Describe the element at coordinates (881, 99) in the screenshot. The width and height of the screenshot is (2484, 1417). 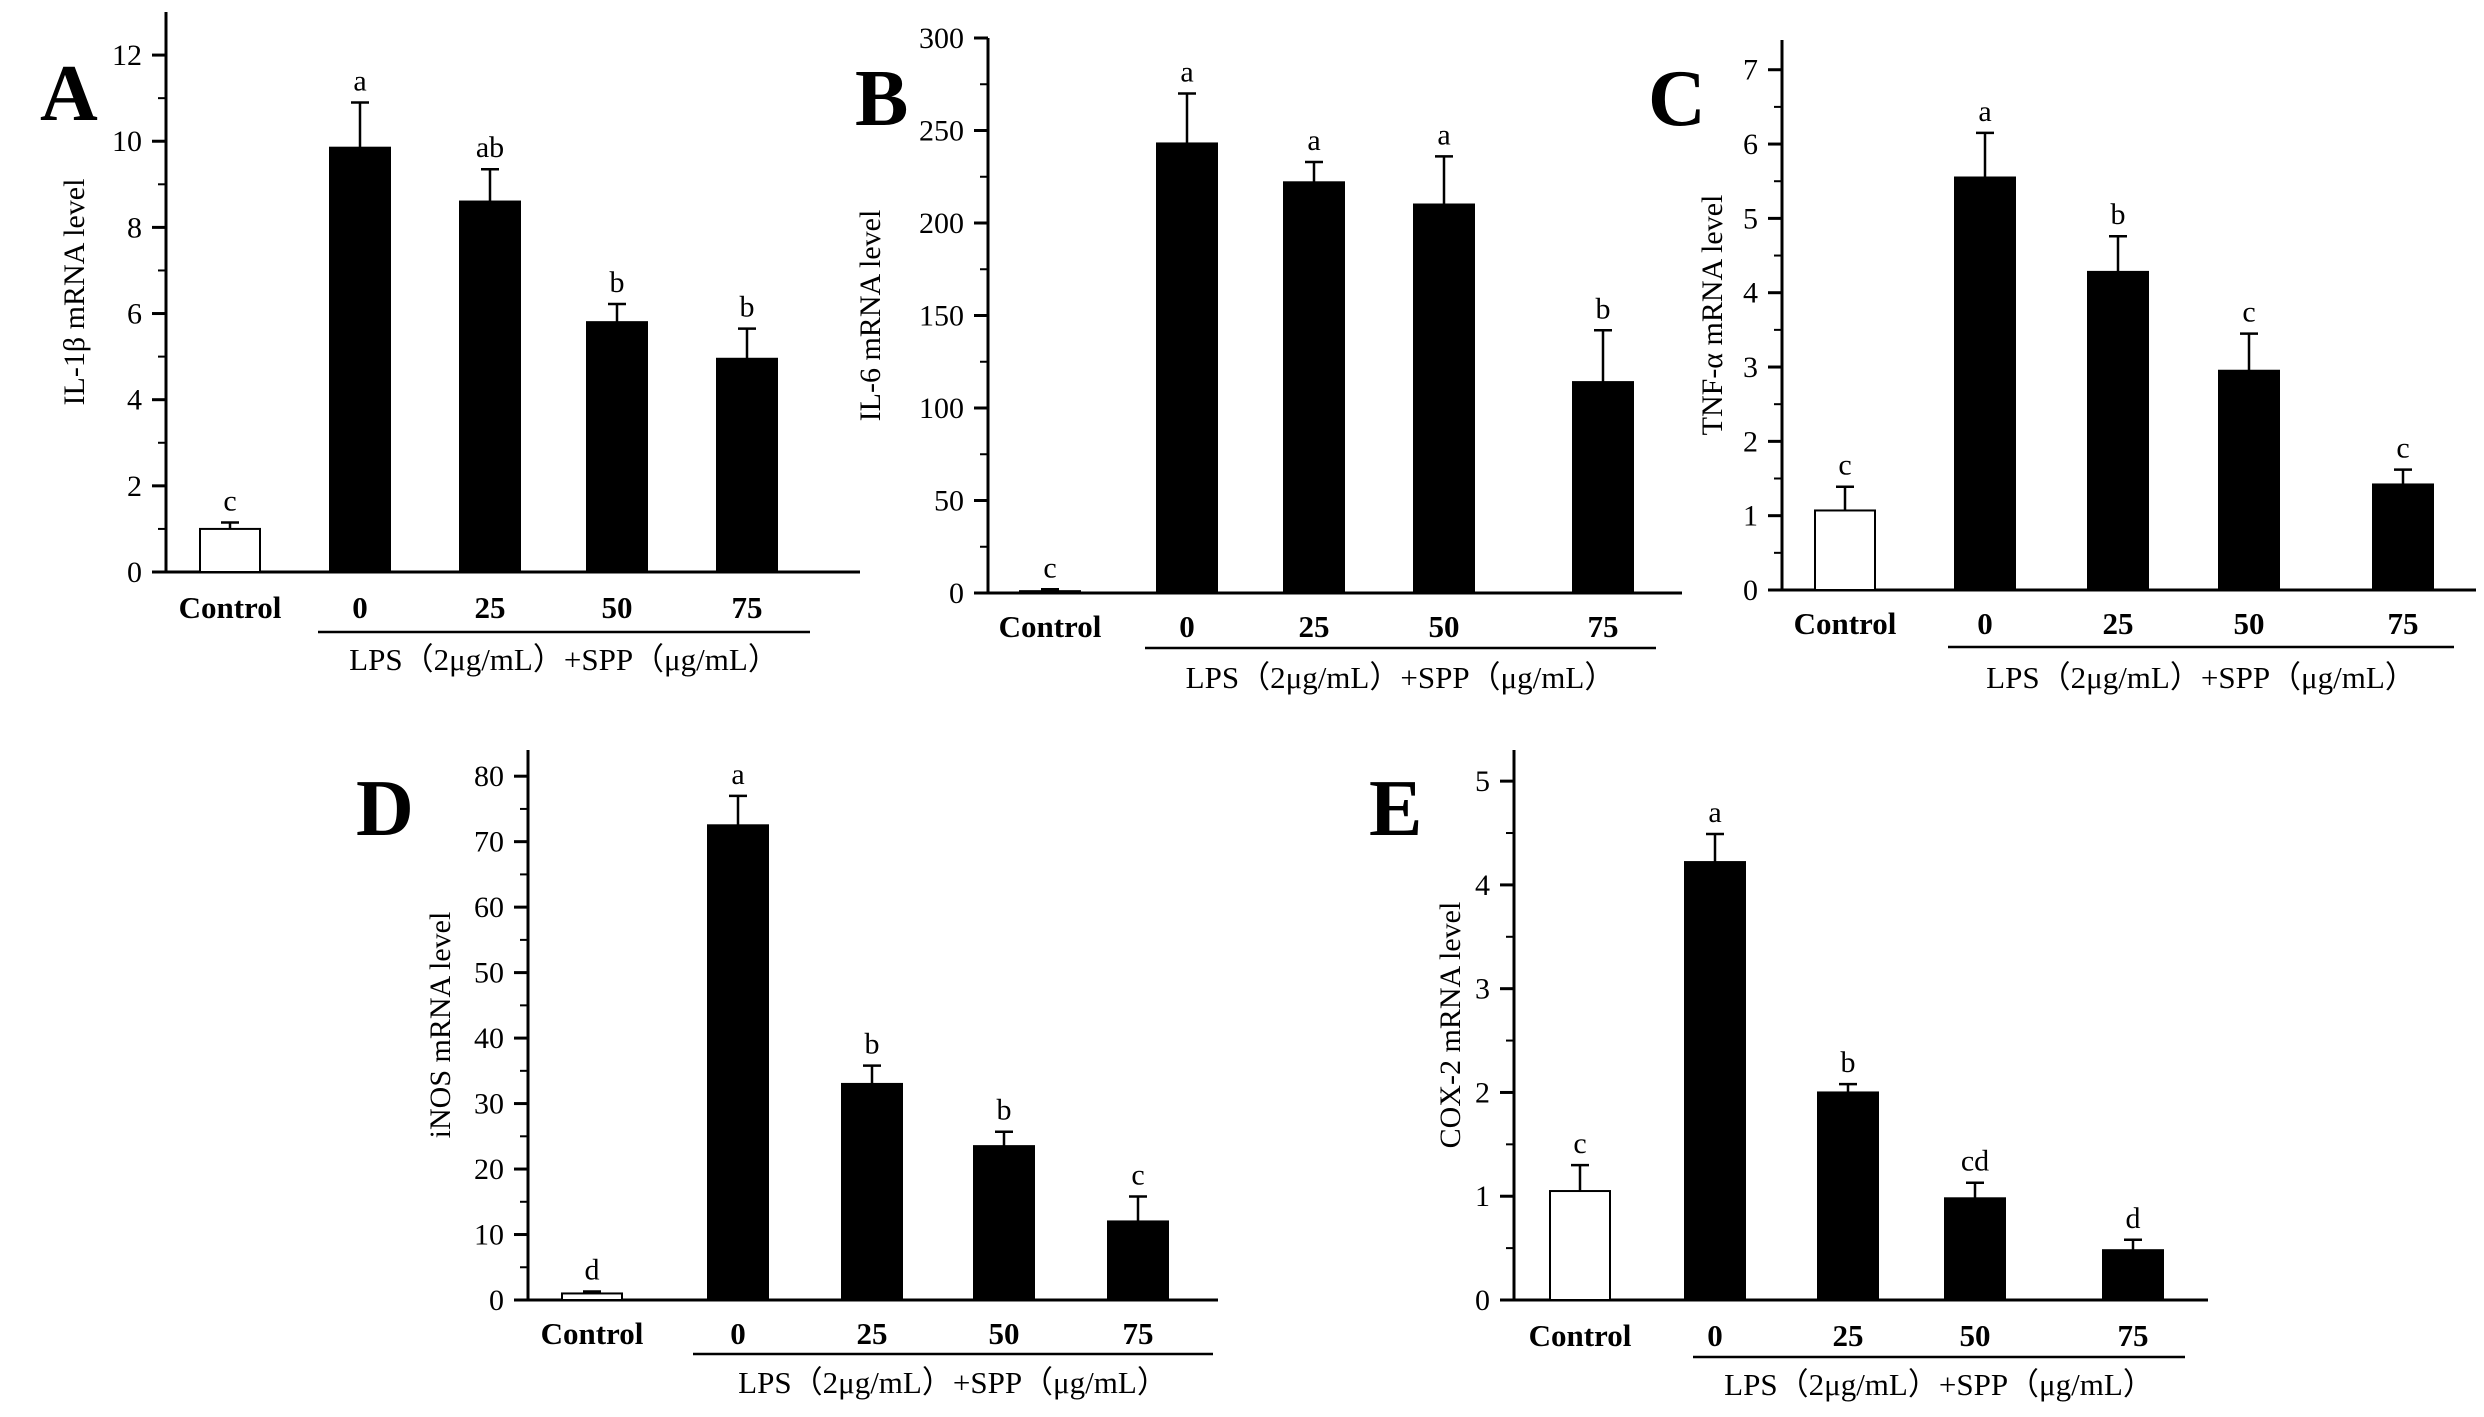
I see `panel-letter: B` at that location.